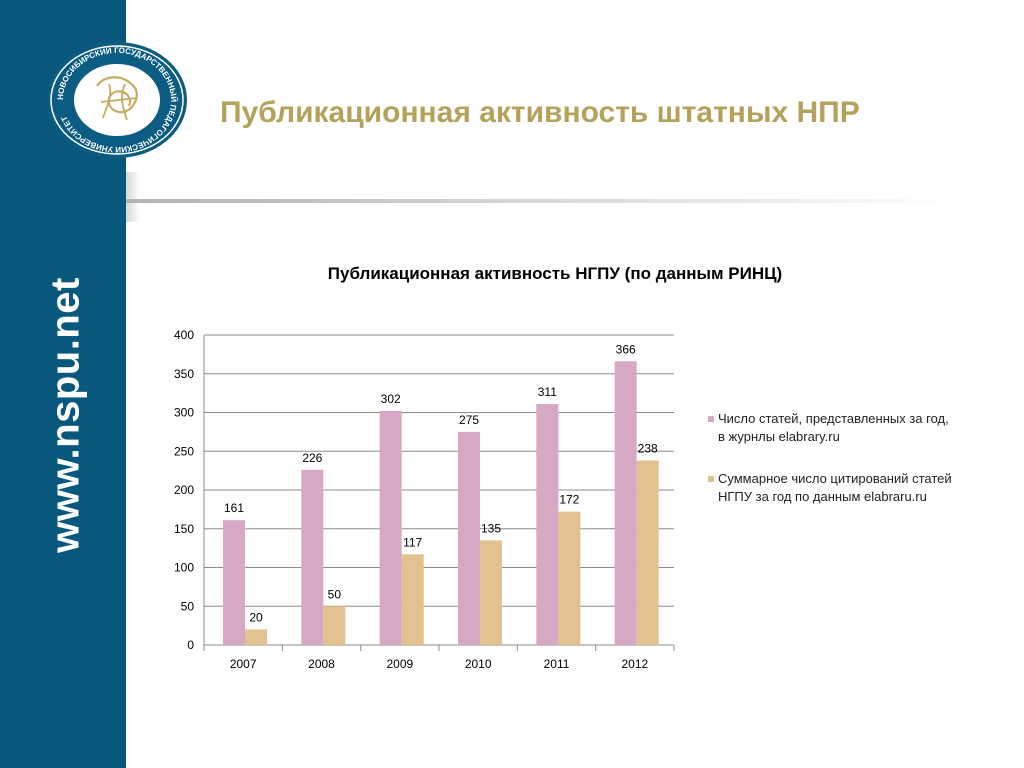  I want to click on data-label: 20, so click(256, 618).